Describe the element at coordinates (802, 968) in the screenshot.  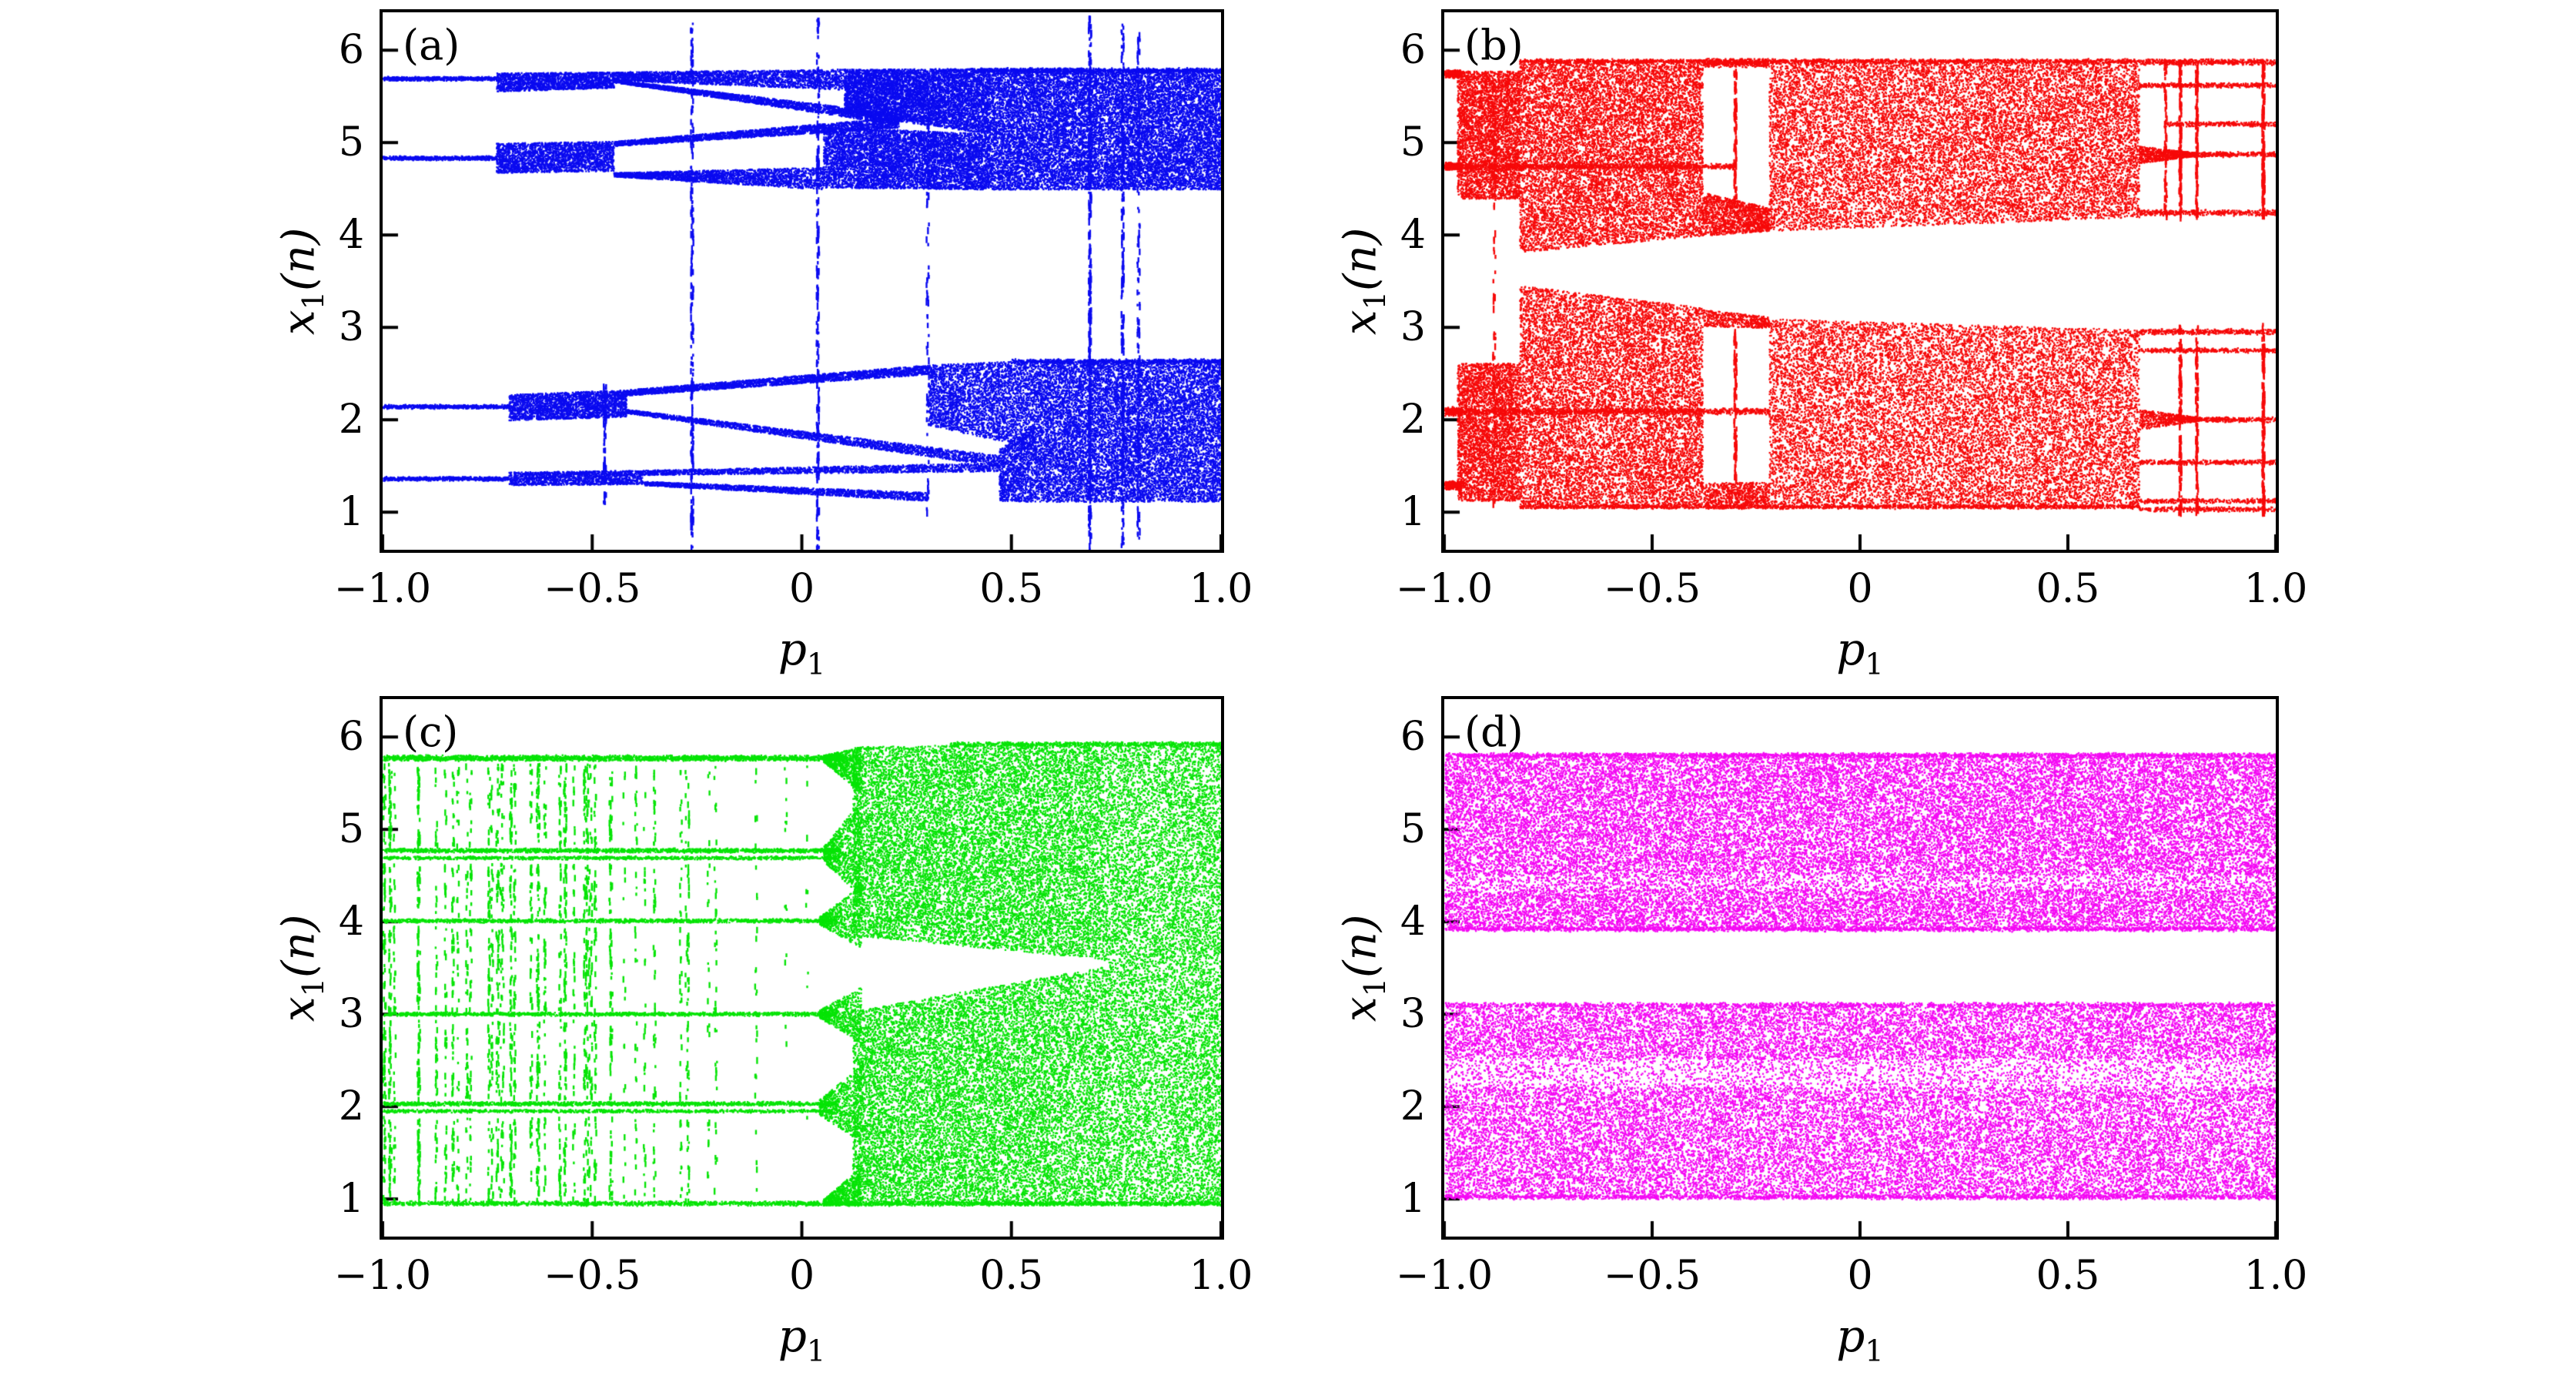
I see `scatter-canvas-c` at that location.